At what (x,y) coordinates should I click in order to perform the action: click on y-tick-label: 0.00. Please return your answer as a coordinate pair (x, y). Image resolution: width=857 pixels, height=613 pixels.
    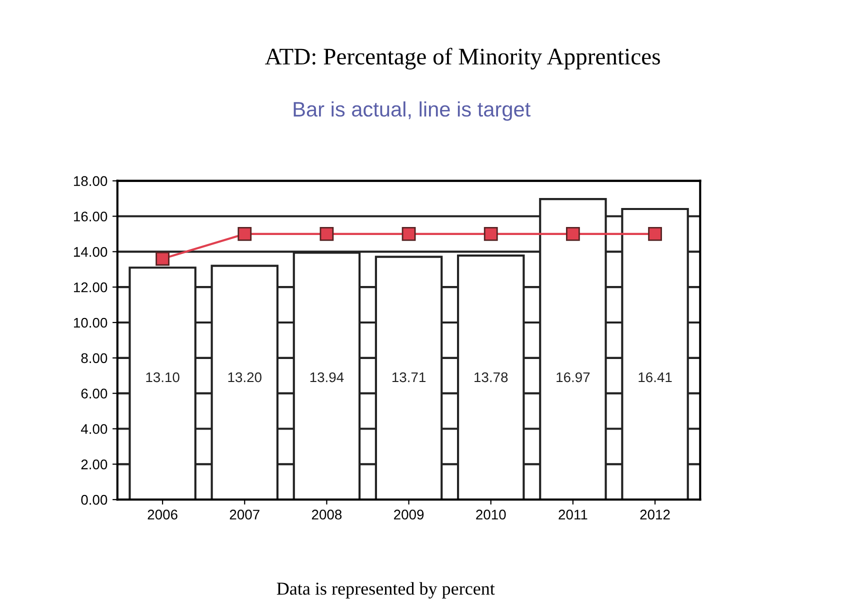
    Looking at the image, I should click on (94, 499).